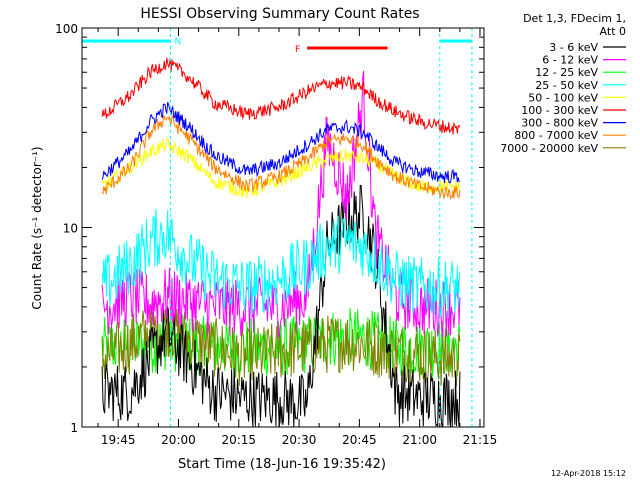  Describe the element at coordinates (559, 110) in the screenshot. I see `legend-label: 100 - 300 keV` at that location.